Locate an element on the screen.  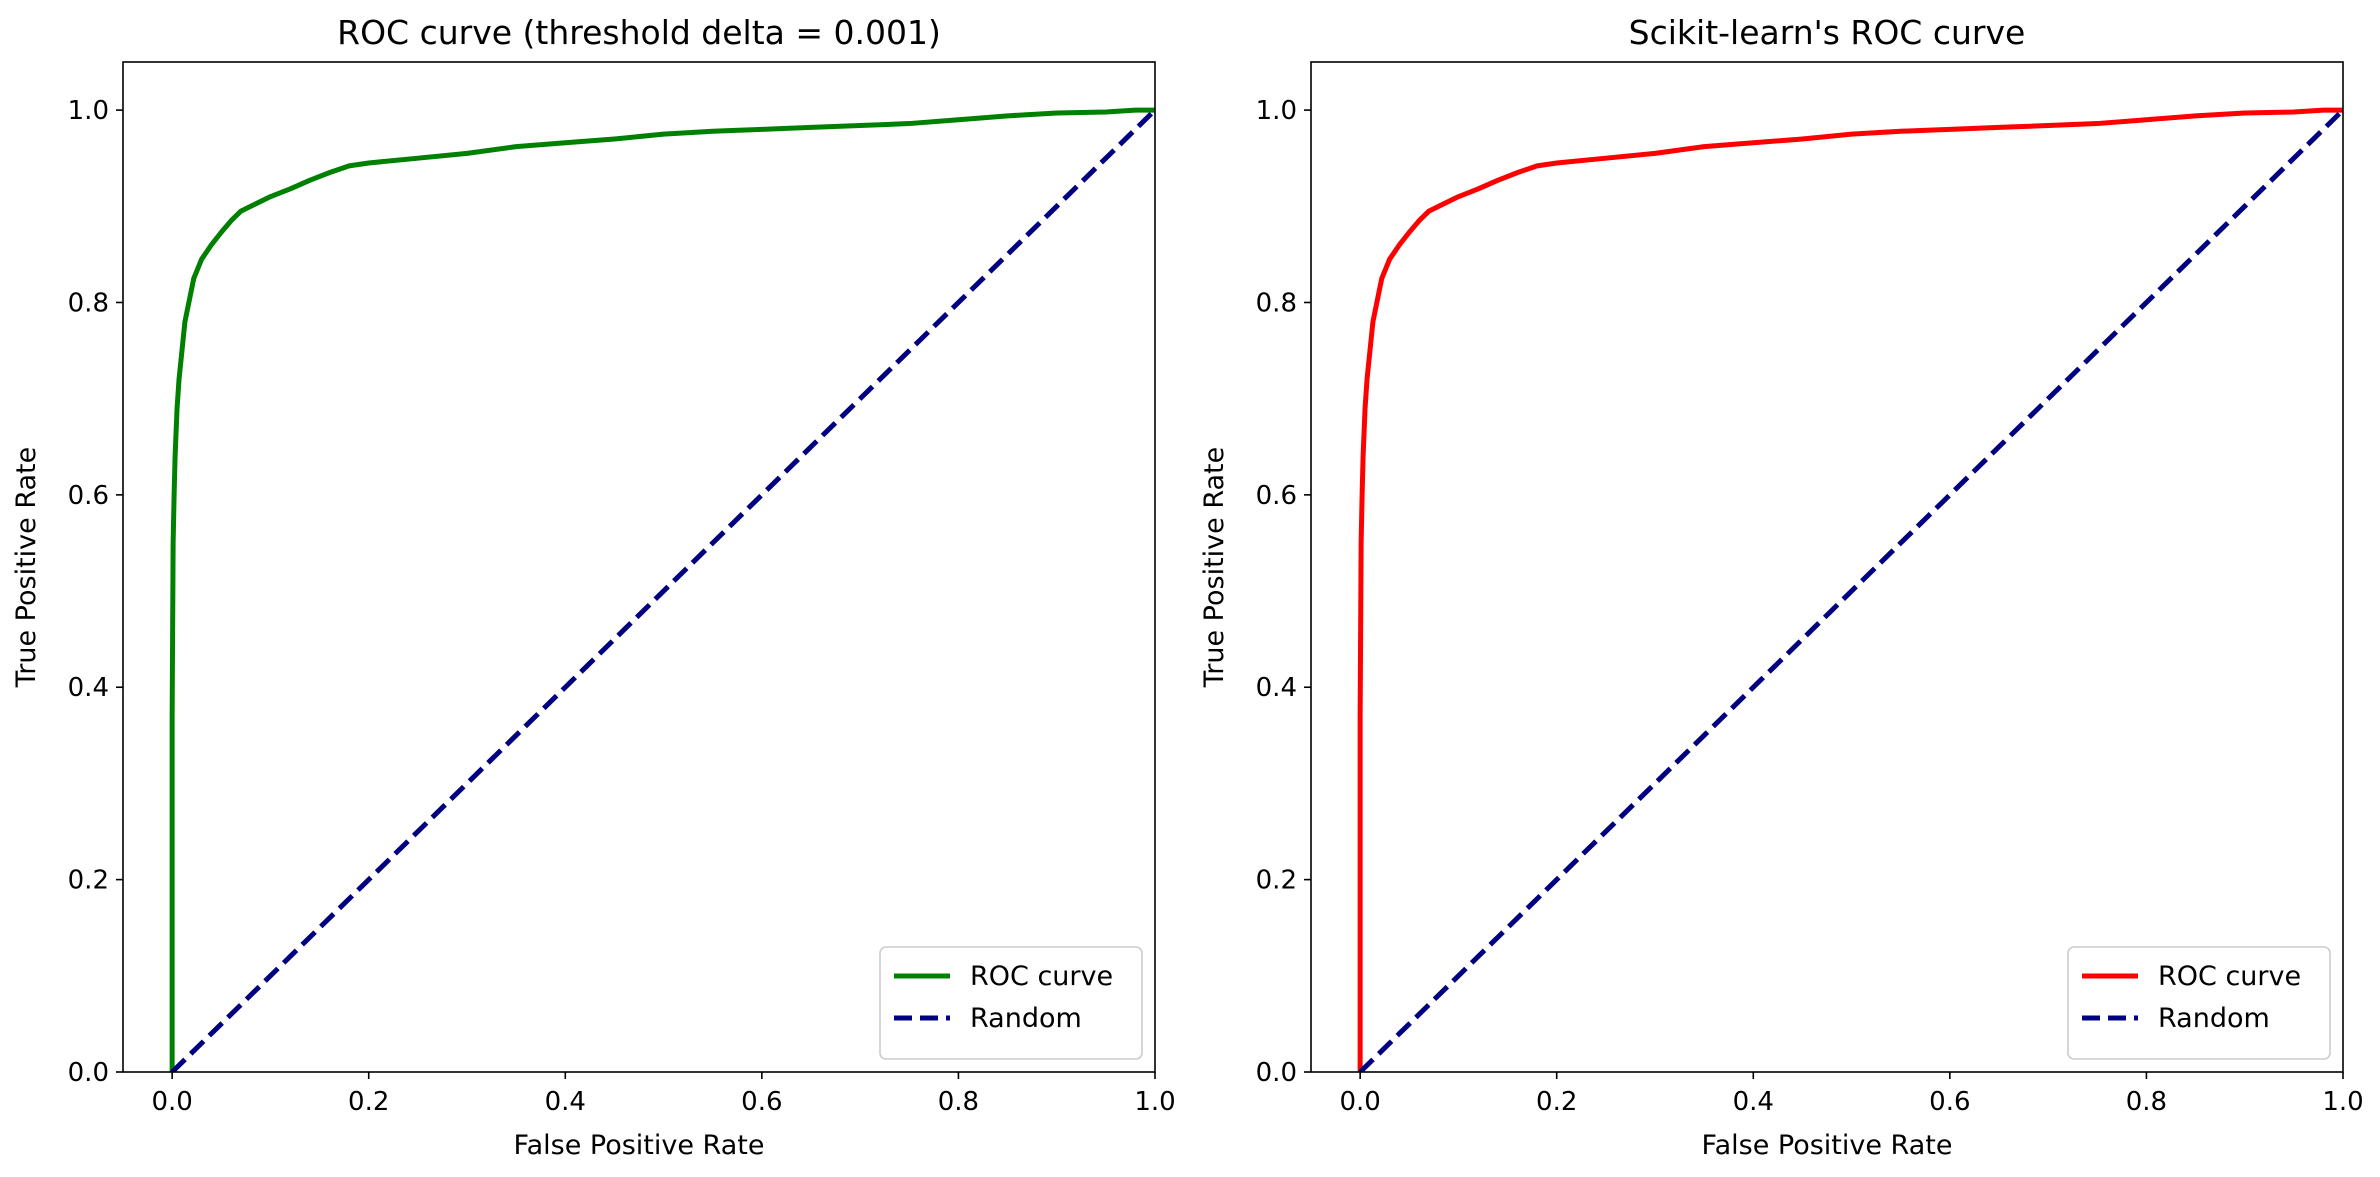
chart-1-x-axis-label: False Positive Rate is located at coordinates (639, 1145).